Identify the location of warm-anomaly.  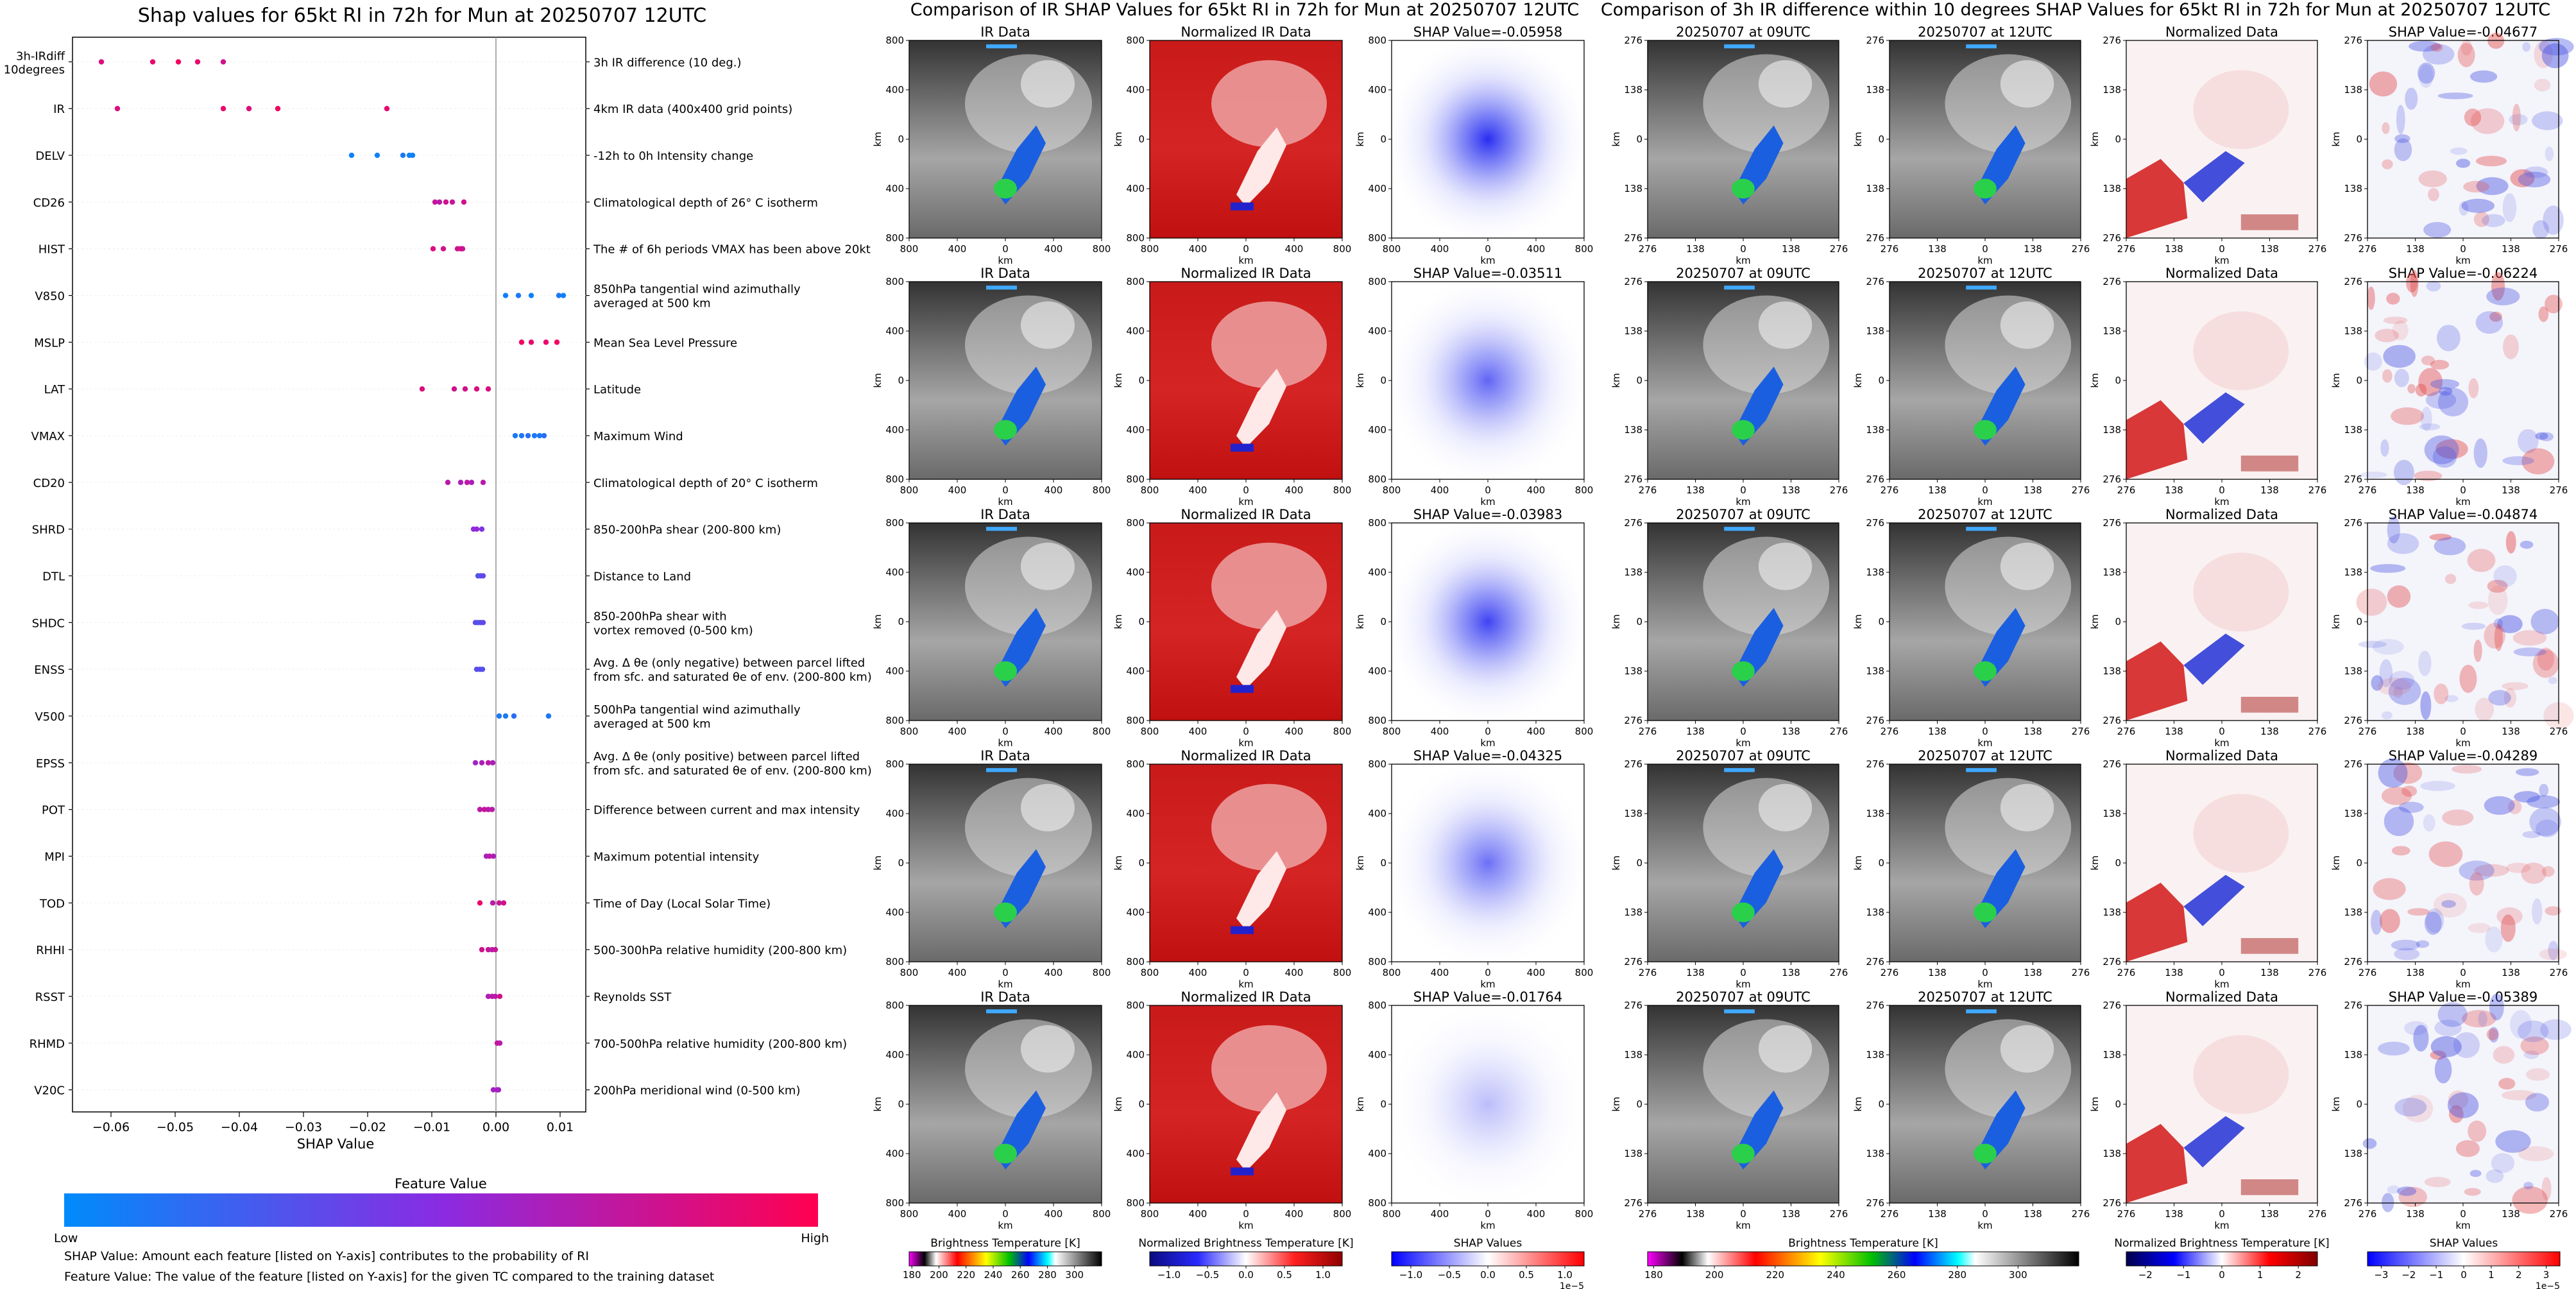
(1269, 104).